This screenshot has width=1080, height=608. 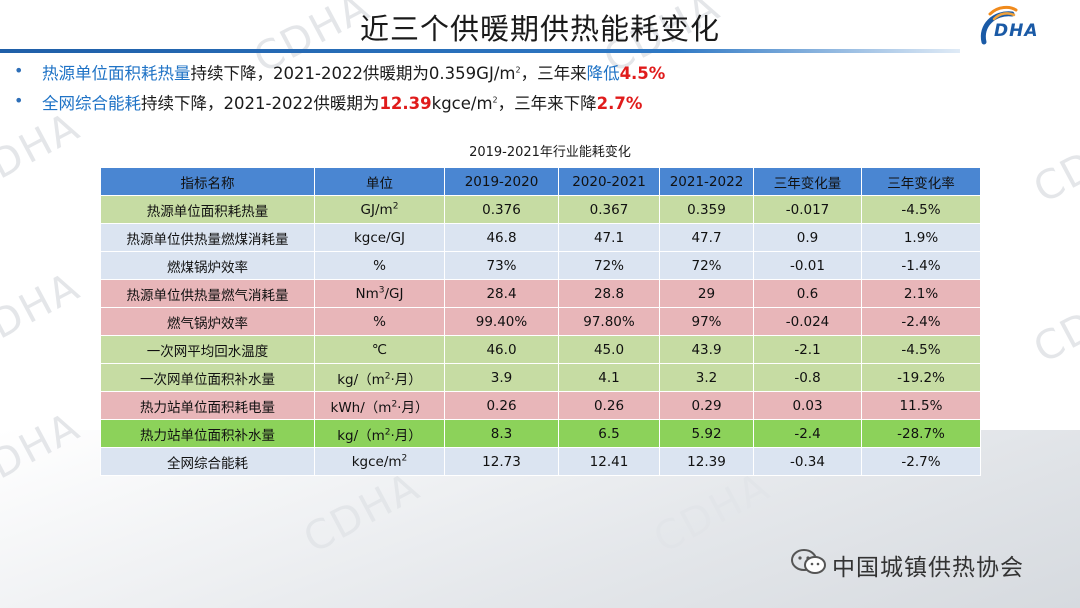 What do you see at coordinates (921, 377) in the screenshot?
I see `rate-cell: -19.2%` at bounding box center [921, 377].